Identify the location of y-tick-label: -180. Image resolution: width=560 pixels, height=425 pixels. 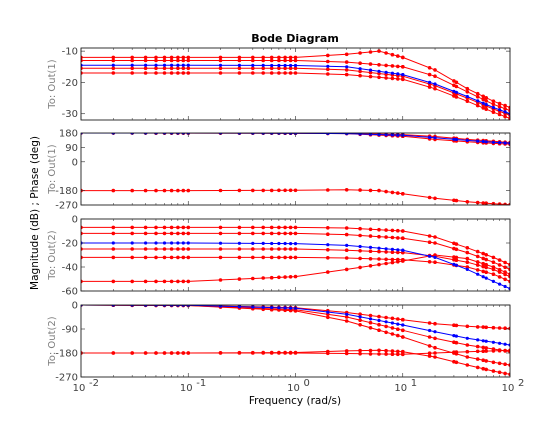
(66, 354).